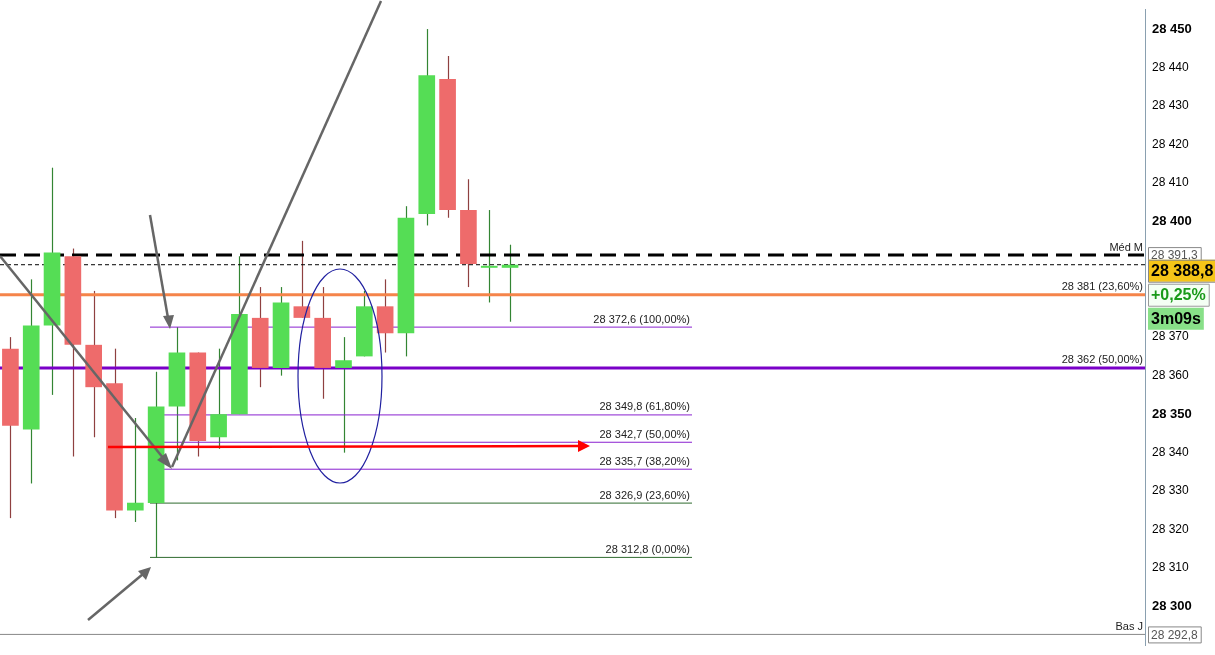  Describe the element at coordinates (1171, 567) in the screenshot. I see `y-tick-label: 28 310` at that location.